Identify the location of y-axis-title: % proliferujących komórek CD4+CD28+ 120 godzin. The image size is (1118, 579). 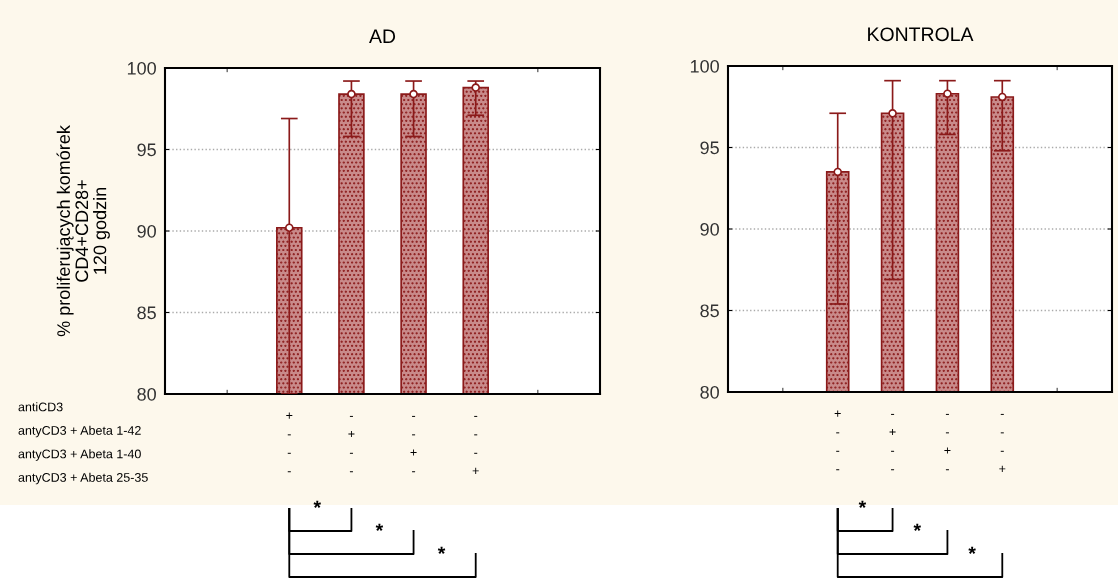
(83, 231).